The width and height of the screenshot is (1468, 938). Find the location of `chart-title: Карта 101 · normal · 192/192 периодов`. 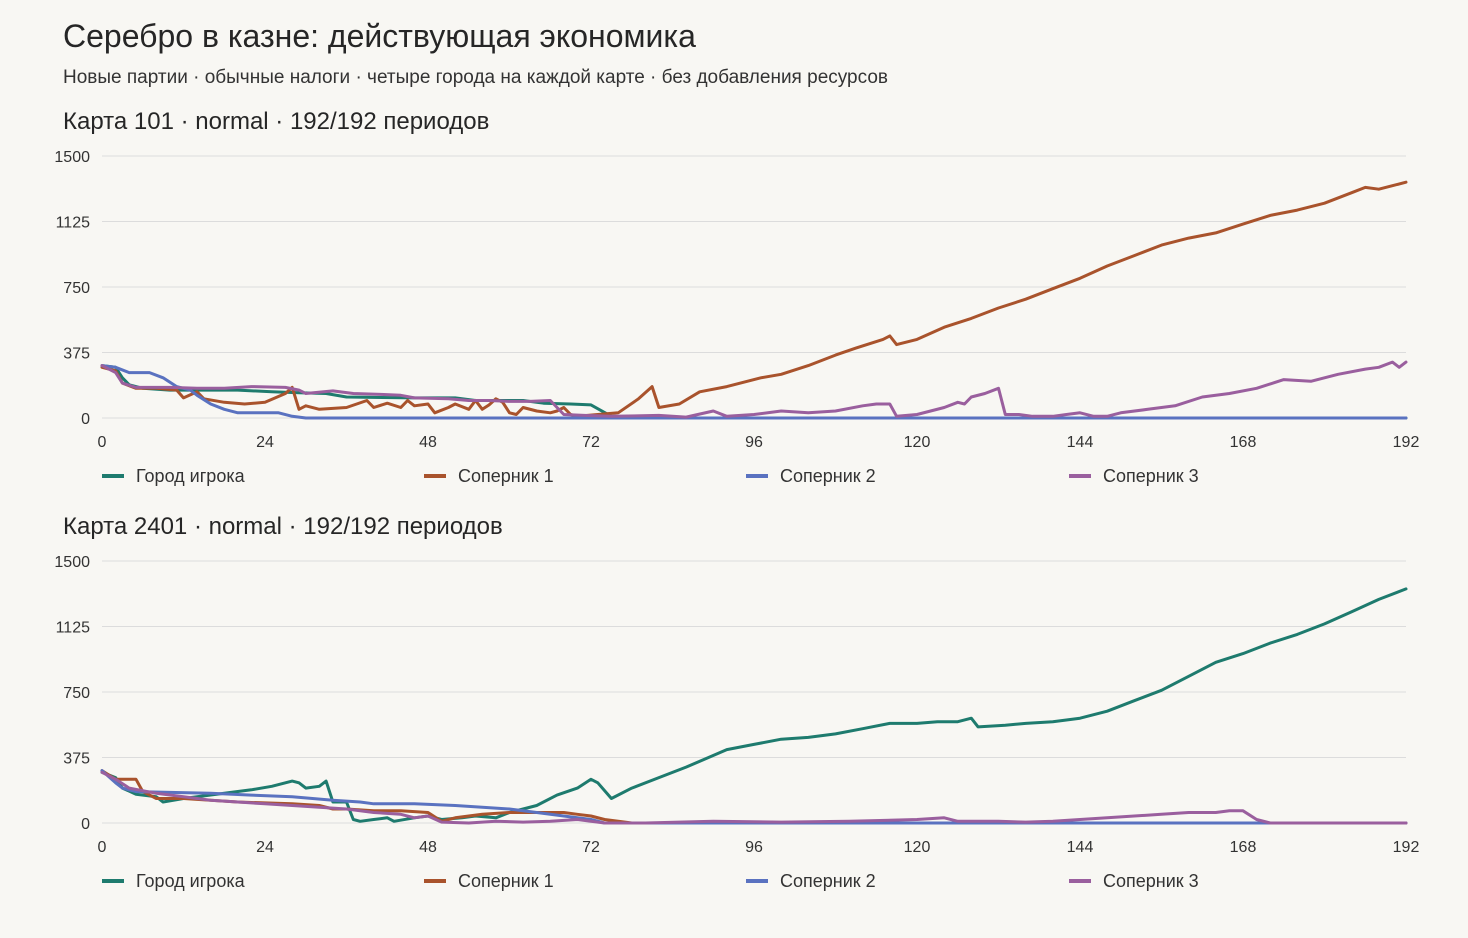

chart-title: Карта 101 · normal · 192/192 периодов is located at coordinates (276, 121).